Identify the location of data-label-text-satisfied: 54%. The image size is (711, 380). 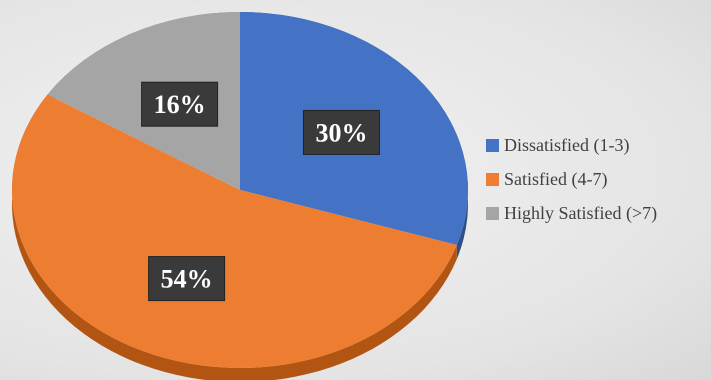
(187, 279).